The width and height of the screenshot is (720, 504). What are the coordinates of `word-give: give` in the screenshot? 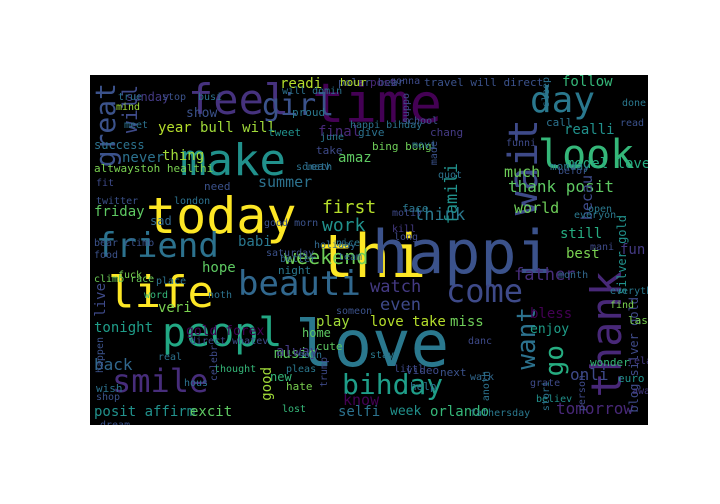 It's located at (371, 132).